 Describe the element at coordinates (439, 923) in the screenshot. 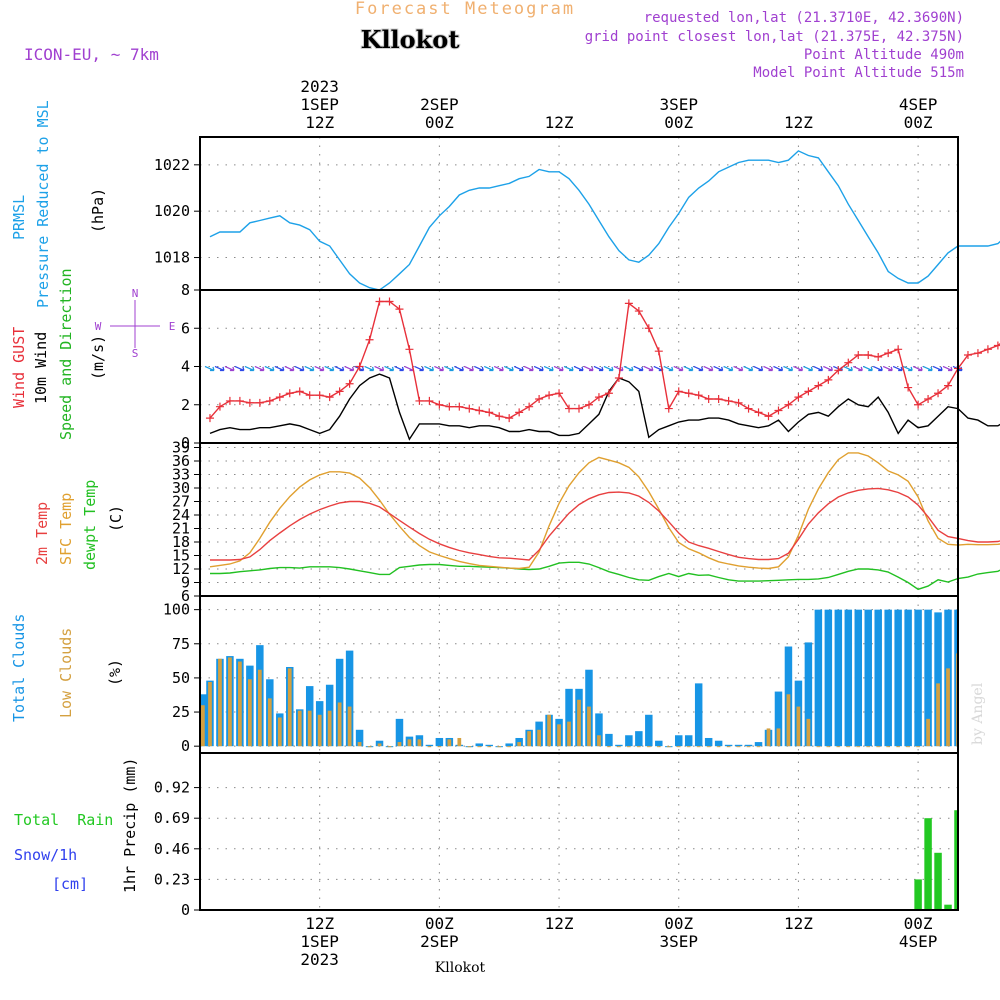

I see `bottom-time-label: 00Z` at that location.